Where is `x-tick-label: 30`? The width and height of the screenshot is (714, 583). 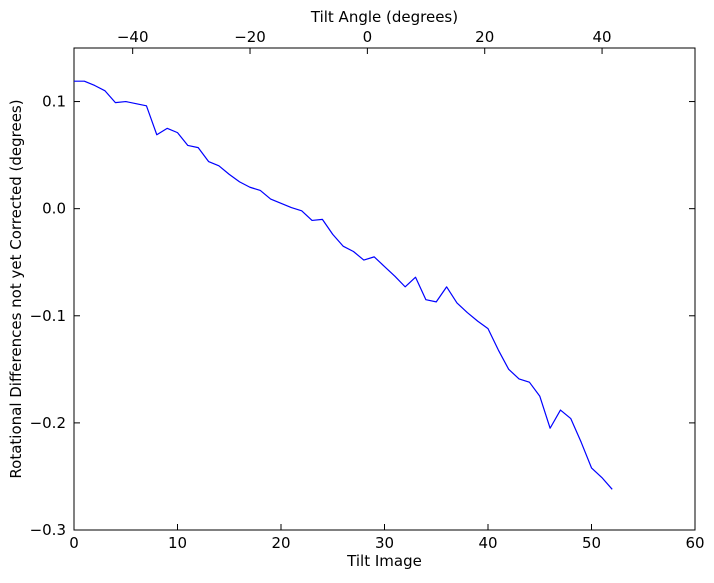
x-tick-label: 30 is located at coordinates (384, 543).